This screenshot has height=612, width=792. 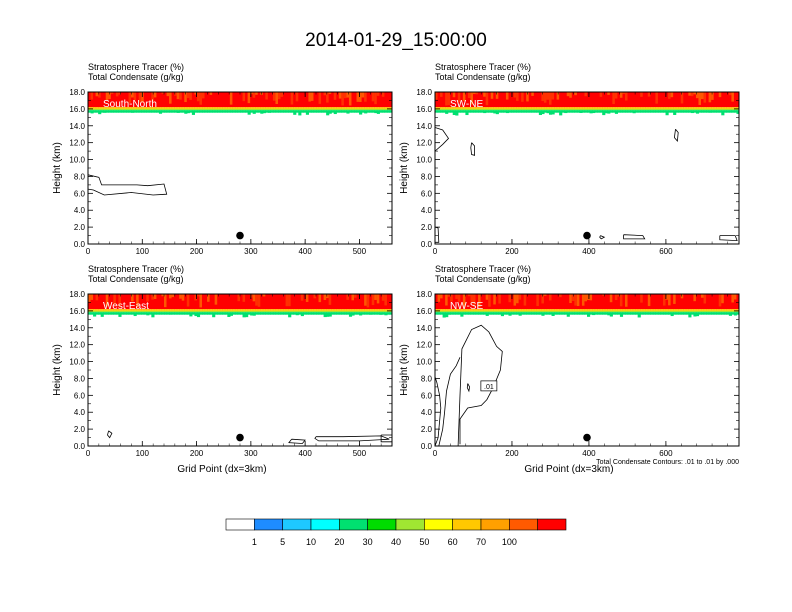 I want to click on x-tick-label: 0, so click(x=435, y=251).